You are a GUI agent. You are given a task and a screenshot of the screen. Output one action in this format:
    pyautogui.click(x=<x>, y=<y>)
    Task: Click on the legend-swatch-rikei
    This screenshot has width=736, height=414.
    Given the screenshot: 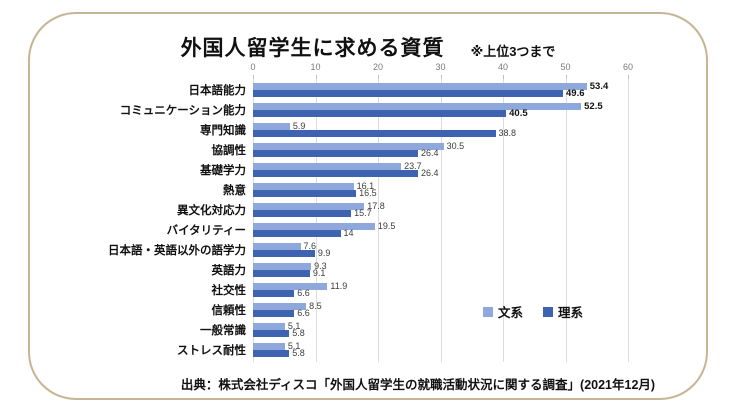 What is the action you would take?
    pyautogui.click(x=548, y=311)
    